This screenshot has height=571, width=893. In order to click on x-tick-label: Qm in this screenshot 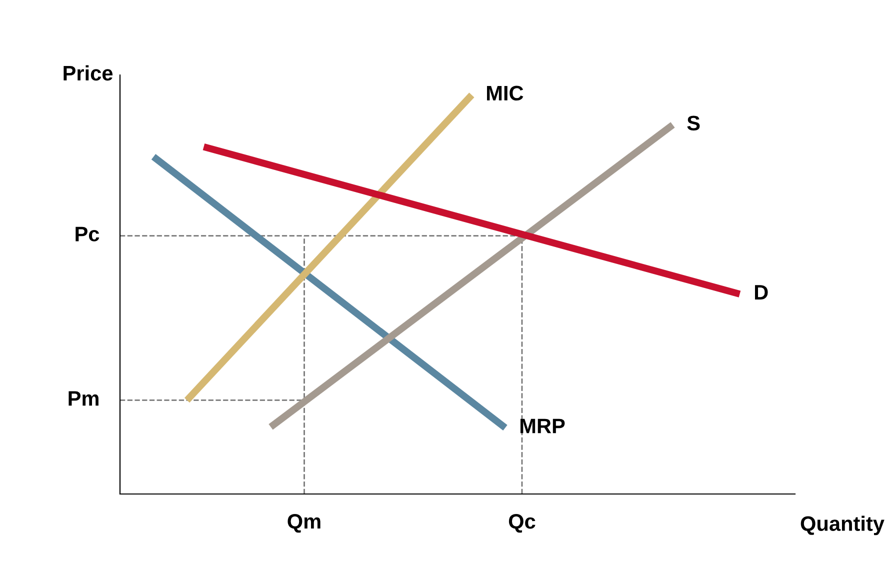, I will do `click(304, 523)`.